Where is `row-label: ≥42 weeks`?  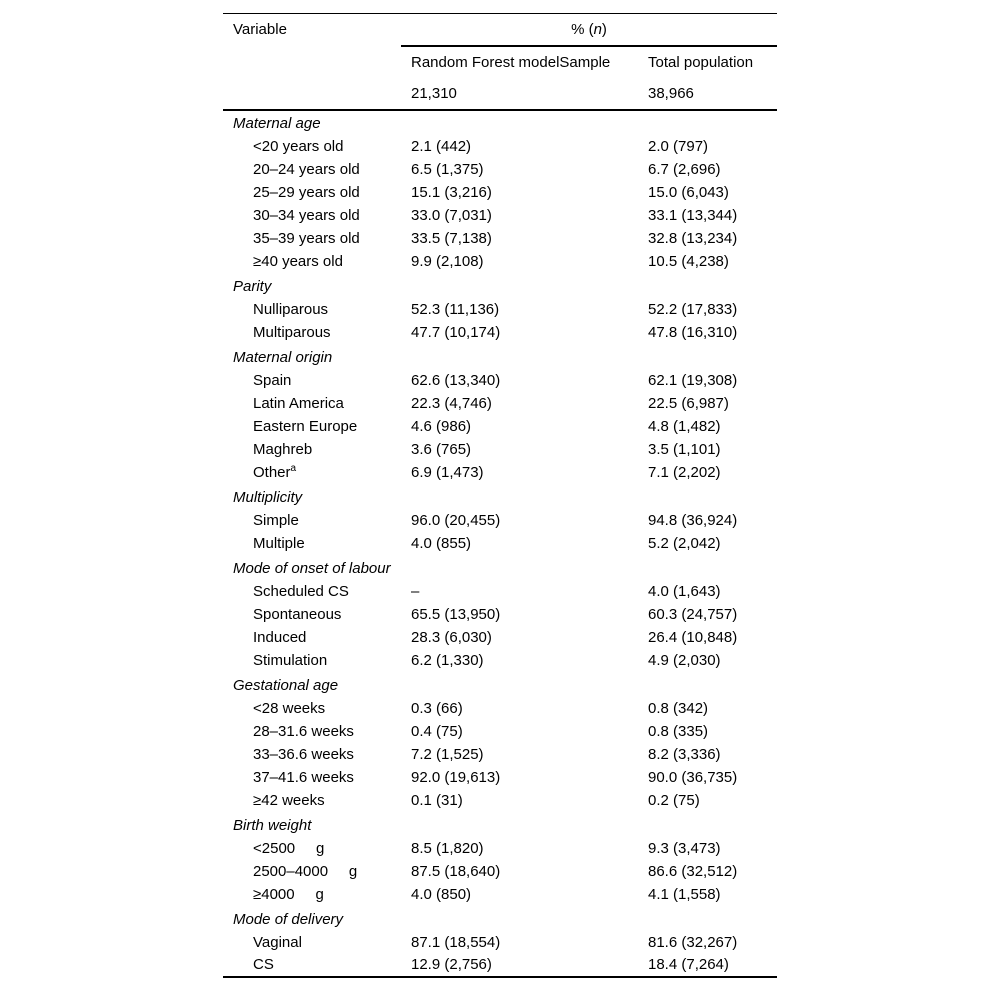
row-label: ≥42 weeks is located at coordinates (289, 800).